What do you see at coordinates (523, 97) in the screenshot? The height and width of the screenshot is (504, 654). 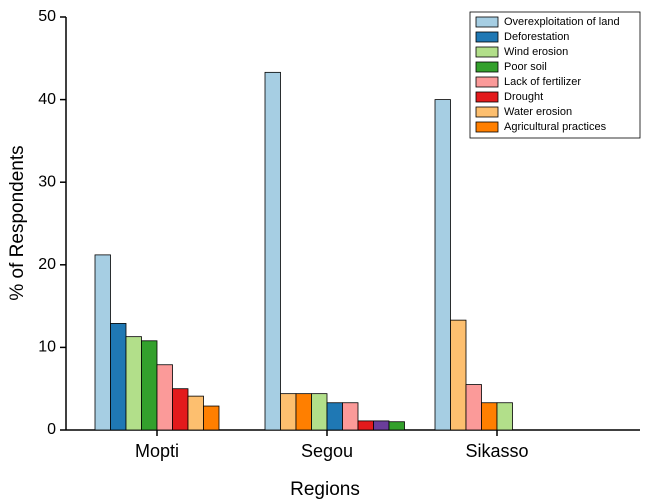 I see `legend-label: Drought` at bounding box center [523, 97].